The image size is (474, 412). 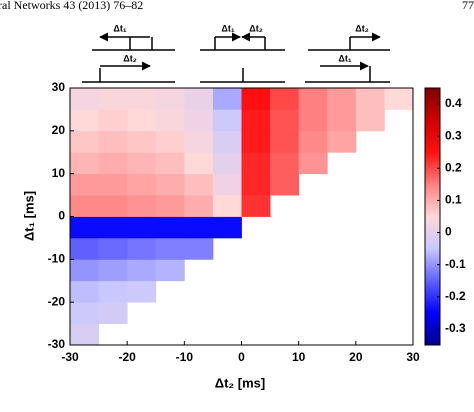 What do you see at coordinates (299, 357) in the screenshot?
I see `x-tick-label: 10` at bounding box center [299, 357].